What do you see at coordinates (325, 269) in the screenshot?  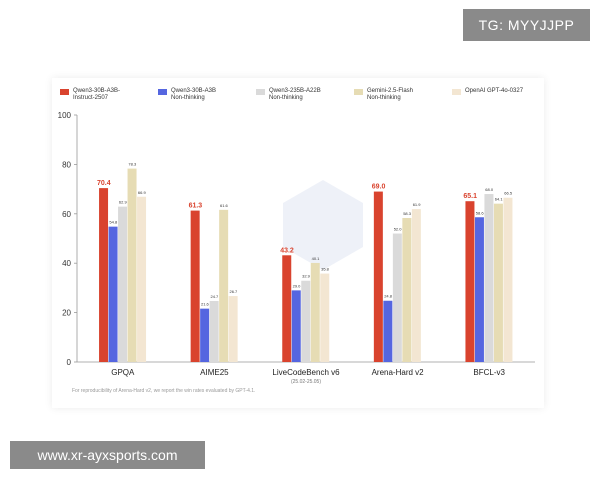 I see `bar-value-label: 35.8` at bounding box center [325, 269].